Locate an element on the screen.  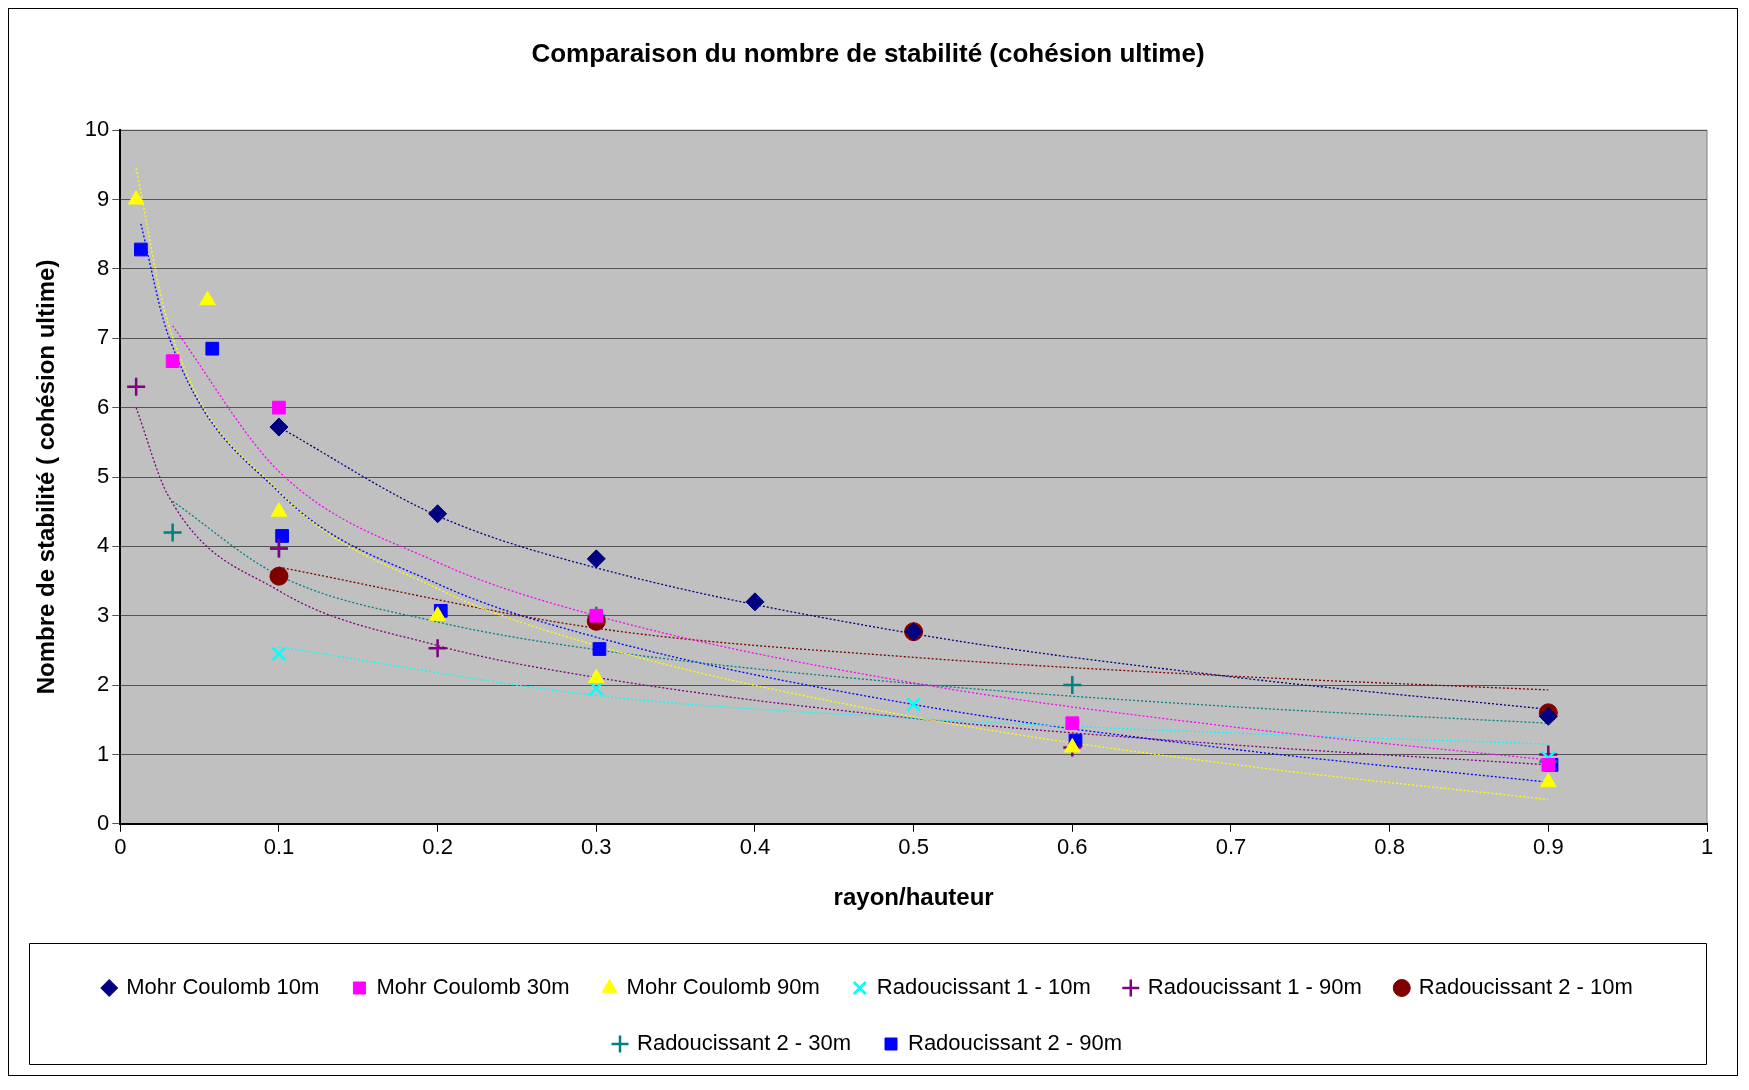
legend-label: Radoucissant 2 - 90m is located at coordinates (1015, 1043).